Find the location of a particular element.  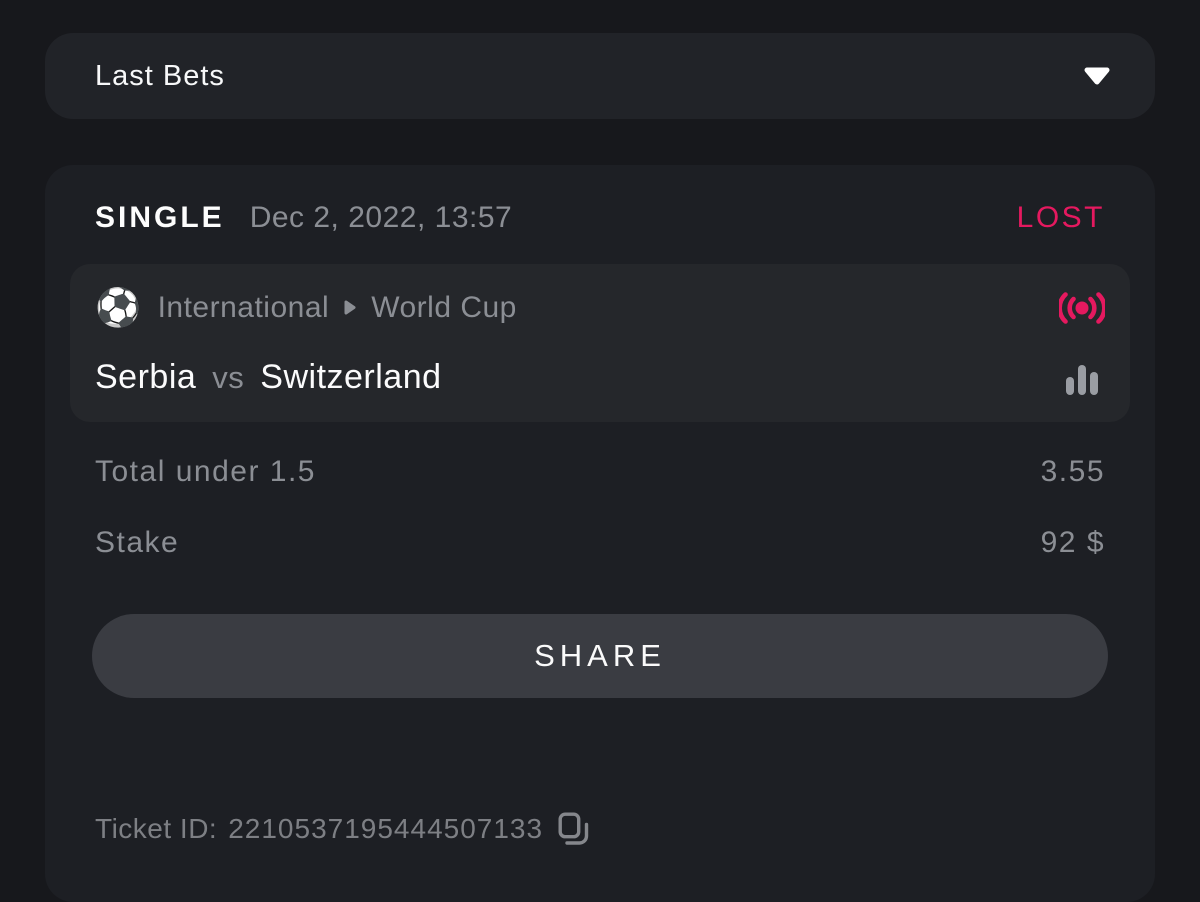

status-badge: LOST is located at coordinates (1060, 217).